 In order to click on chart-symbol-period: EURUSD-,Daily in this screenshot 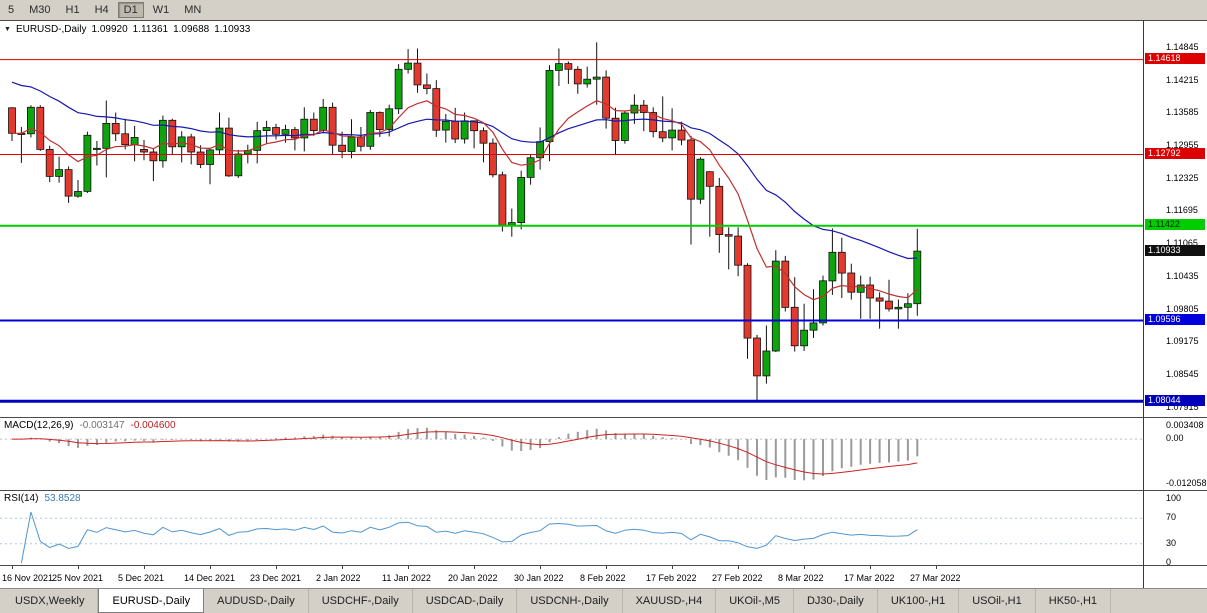, I will do `click(51, 29)`.